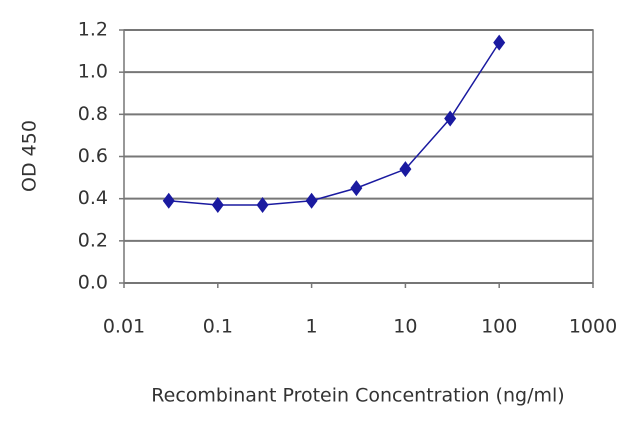 This screenshot has height=427, width=640. What do you see at coordinates (218, 327) in the screenshot?
I see `x-tick-label: 0.1` at bounding box center [218, 327].